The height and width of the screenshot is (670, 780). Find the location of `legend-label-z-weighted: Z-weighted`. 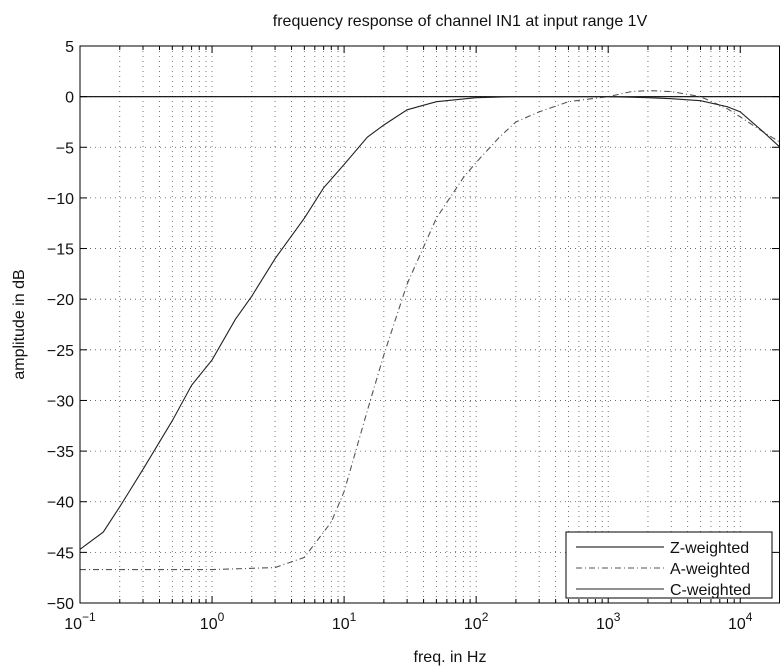

legend-label-z-weighted: Z-weighted is located at coordinates (709, 548).